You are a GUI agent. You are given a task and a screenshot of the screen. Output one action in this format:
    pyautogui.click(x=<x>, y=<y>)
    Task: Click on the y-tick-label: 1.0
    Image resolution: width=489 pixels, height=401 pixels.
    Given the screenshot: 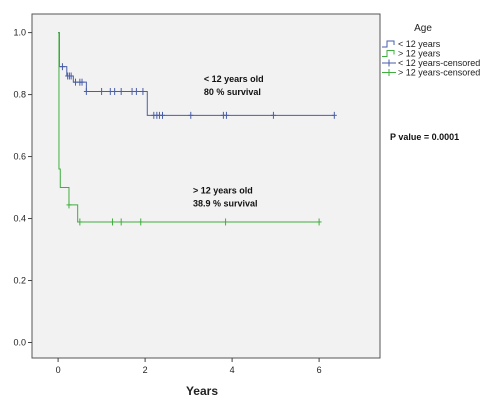 What is the action you would take?
    pyautogui.click(x=19, y=33)
    